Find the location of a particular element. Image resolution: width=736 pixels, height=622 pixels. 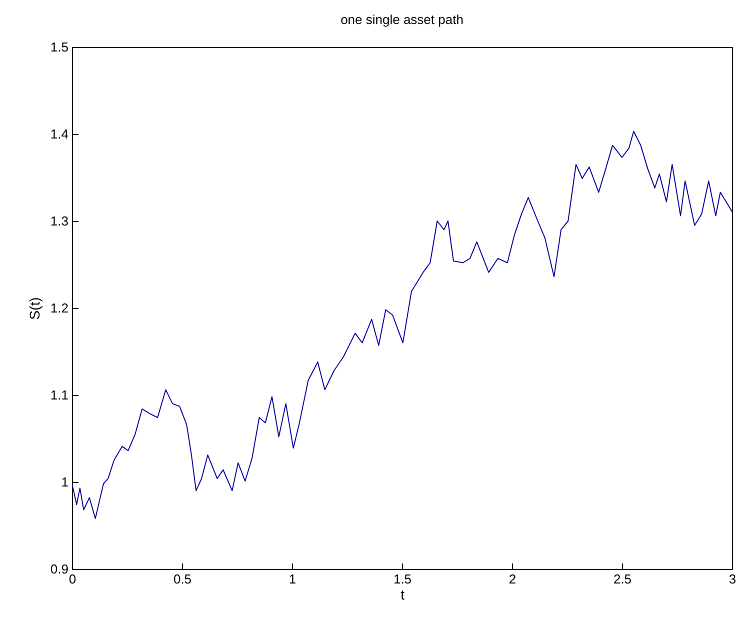

chart-title: one single asset path is located at coordinates (402, 19).